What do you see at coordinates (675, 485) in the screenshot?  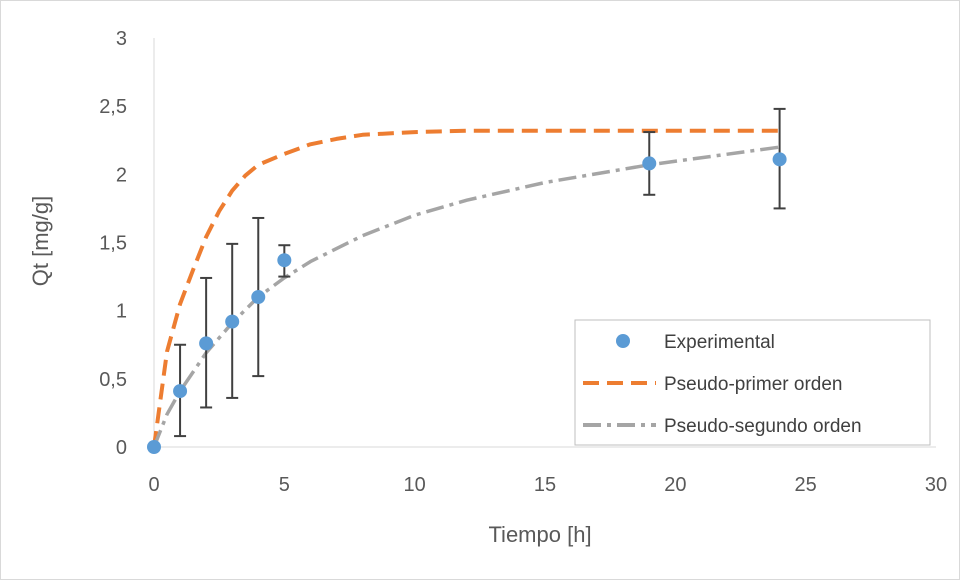 I see `x-tick-label: 20` at bounding box center [675, 485].